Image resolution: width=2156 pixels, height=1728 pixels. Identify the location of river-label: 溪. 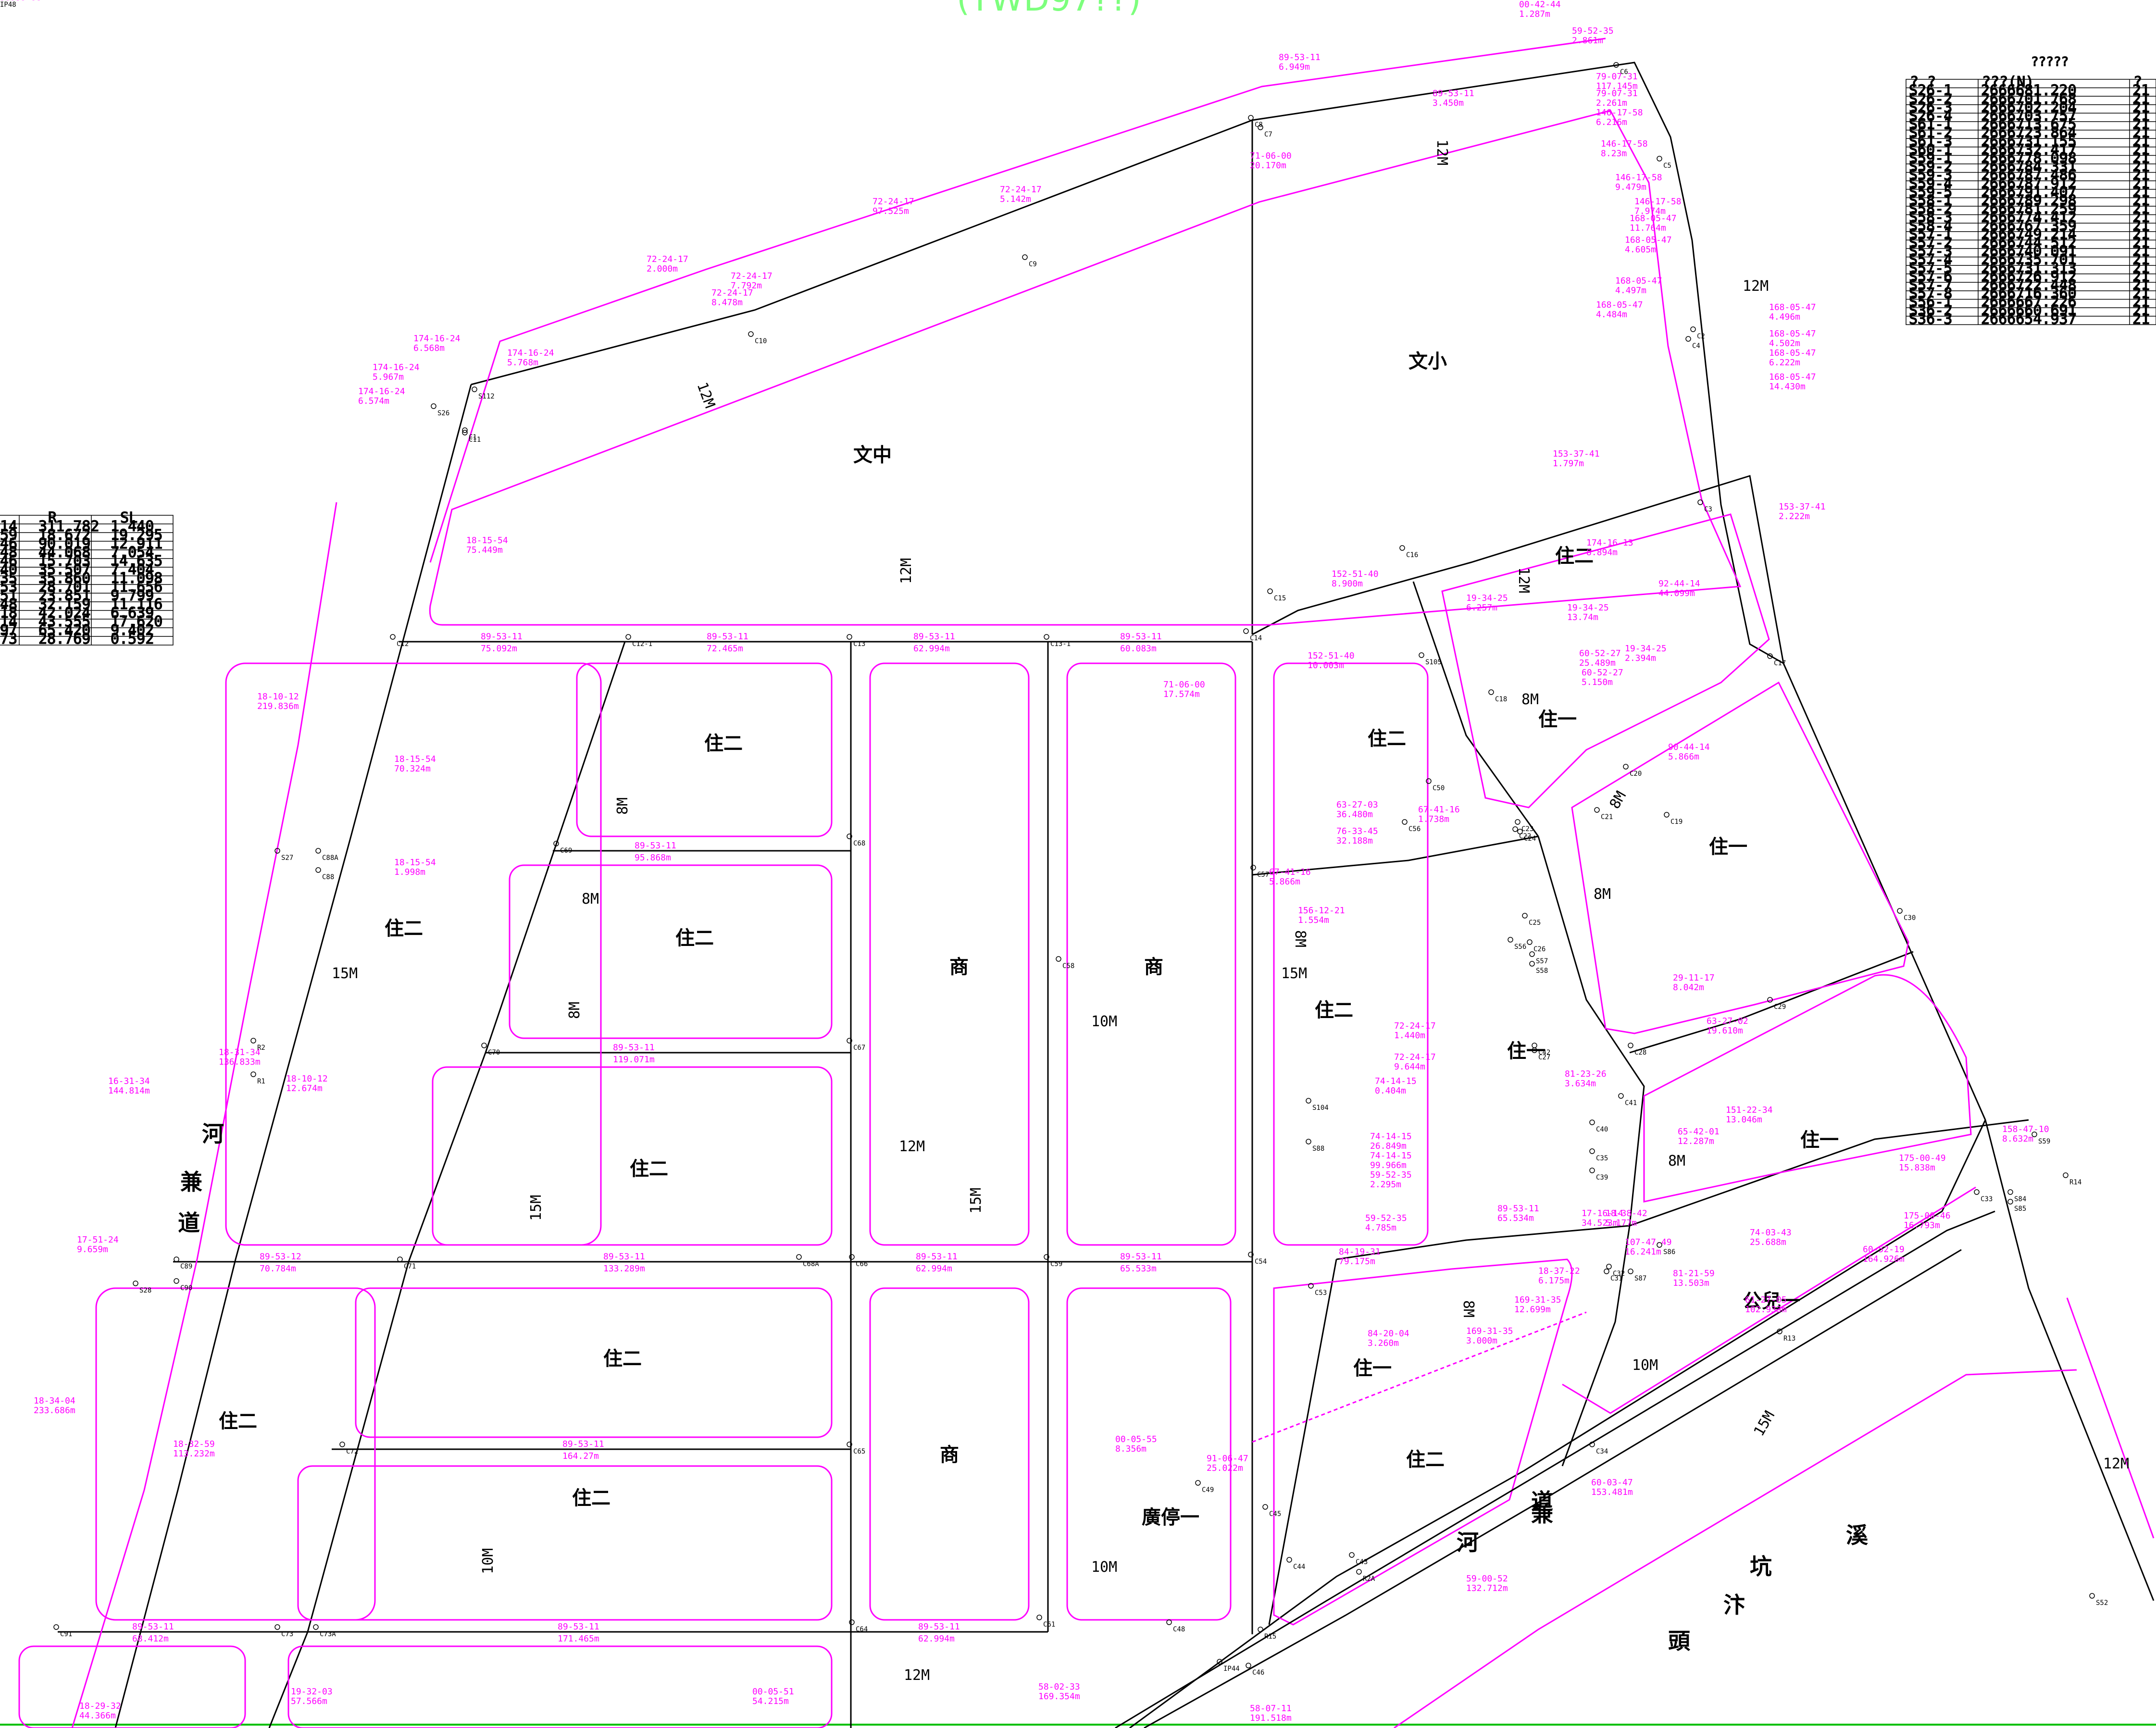
(1858, 1535).